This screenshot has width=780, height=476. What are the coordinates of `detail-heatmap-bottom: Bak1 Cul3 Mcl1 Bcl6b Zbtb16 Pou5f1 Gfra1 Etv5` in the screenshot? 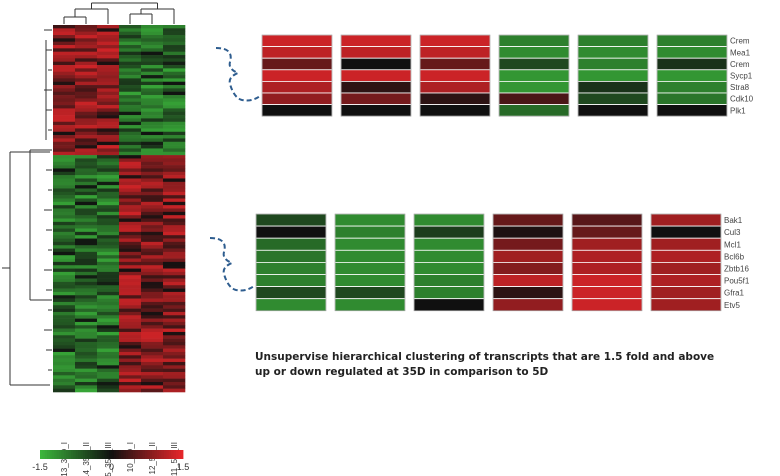 It's located at (502, 262).